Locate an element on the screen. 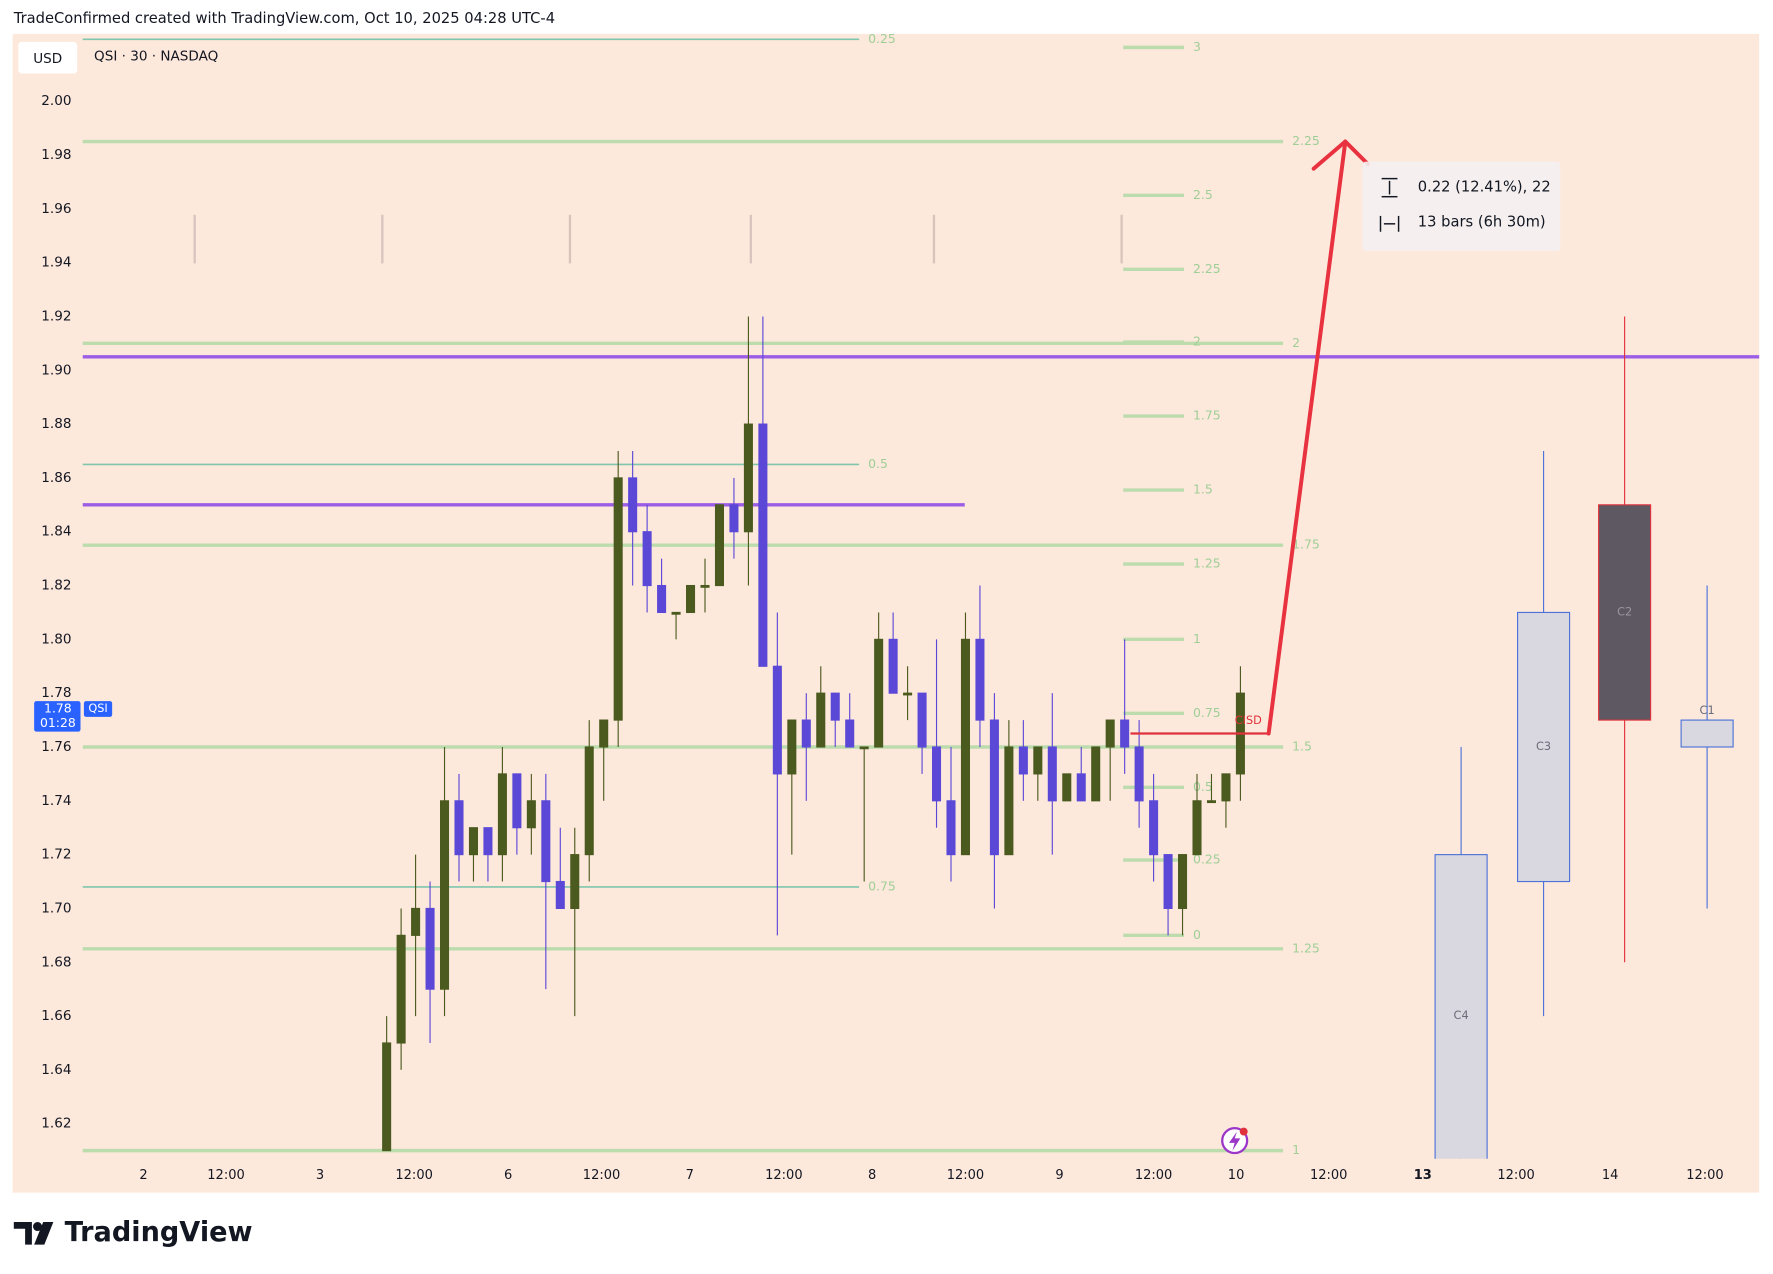 The image size is (1773, 1274). currency: USD is located at coordinates (47, 59).